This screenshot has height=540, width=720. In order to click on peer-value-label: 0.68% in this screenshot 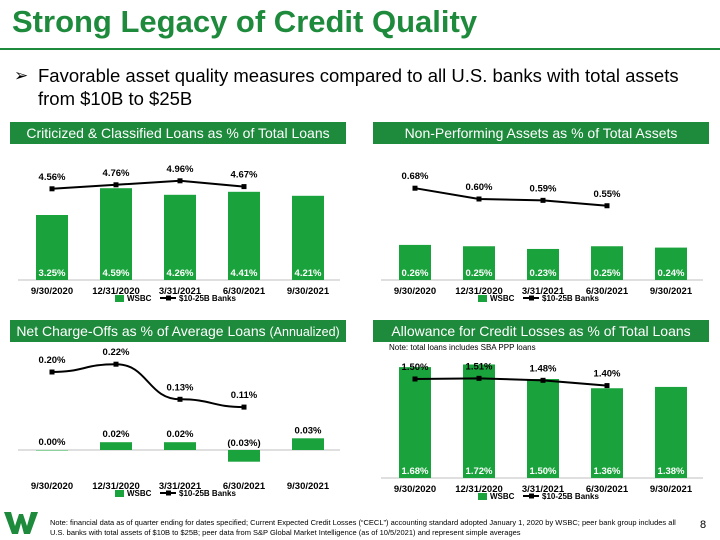, I will do `click(415, 176)`.